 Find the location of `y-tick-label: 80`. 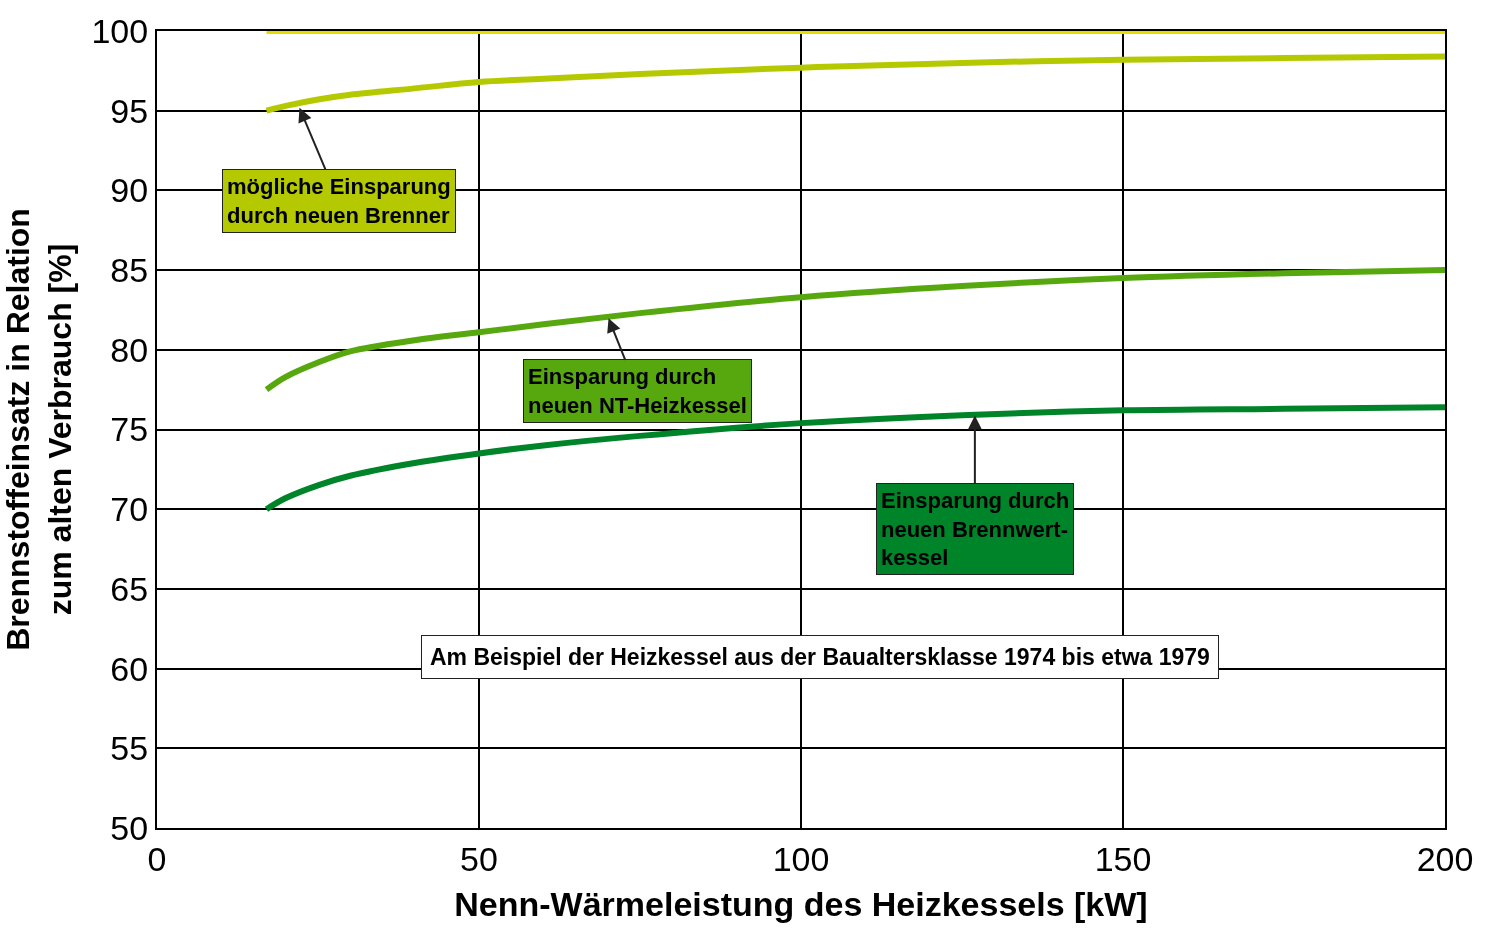

y-tick-label: 80 is located at coordinates (129, 349).